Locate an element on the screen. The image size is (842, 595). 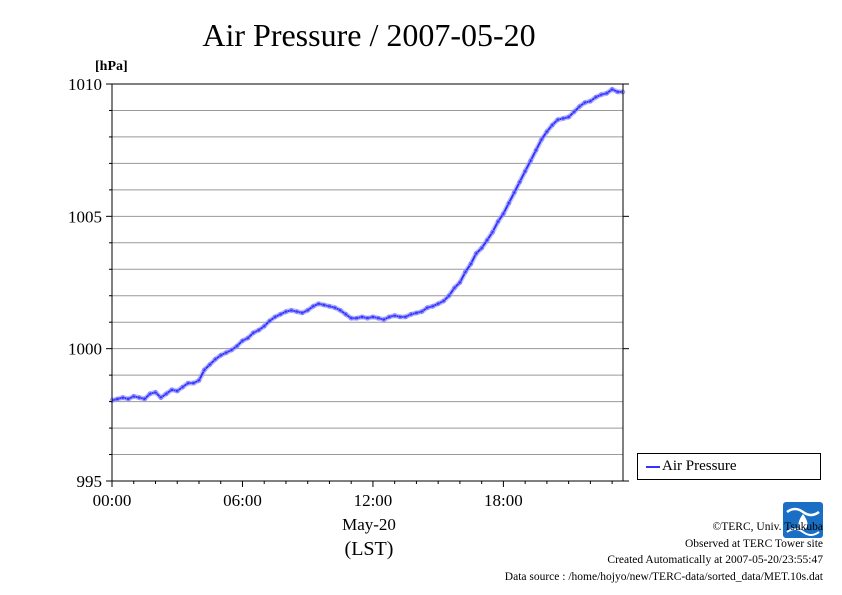
x-tick-label: 06:00 is located at coordinates (242, 500).